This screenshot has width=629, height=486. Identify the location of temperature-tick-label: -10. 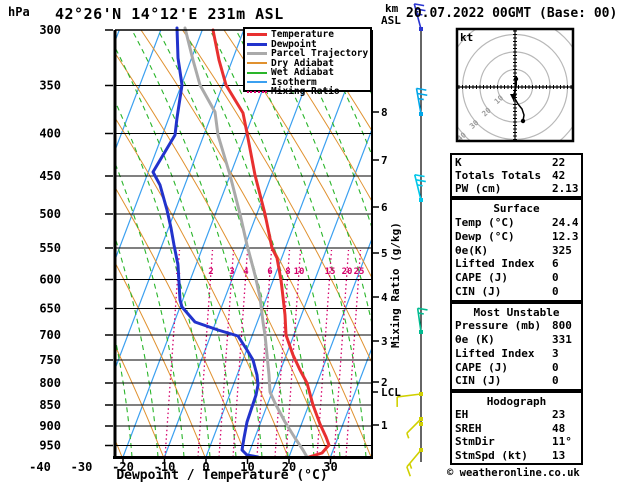
(165, 467).